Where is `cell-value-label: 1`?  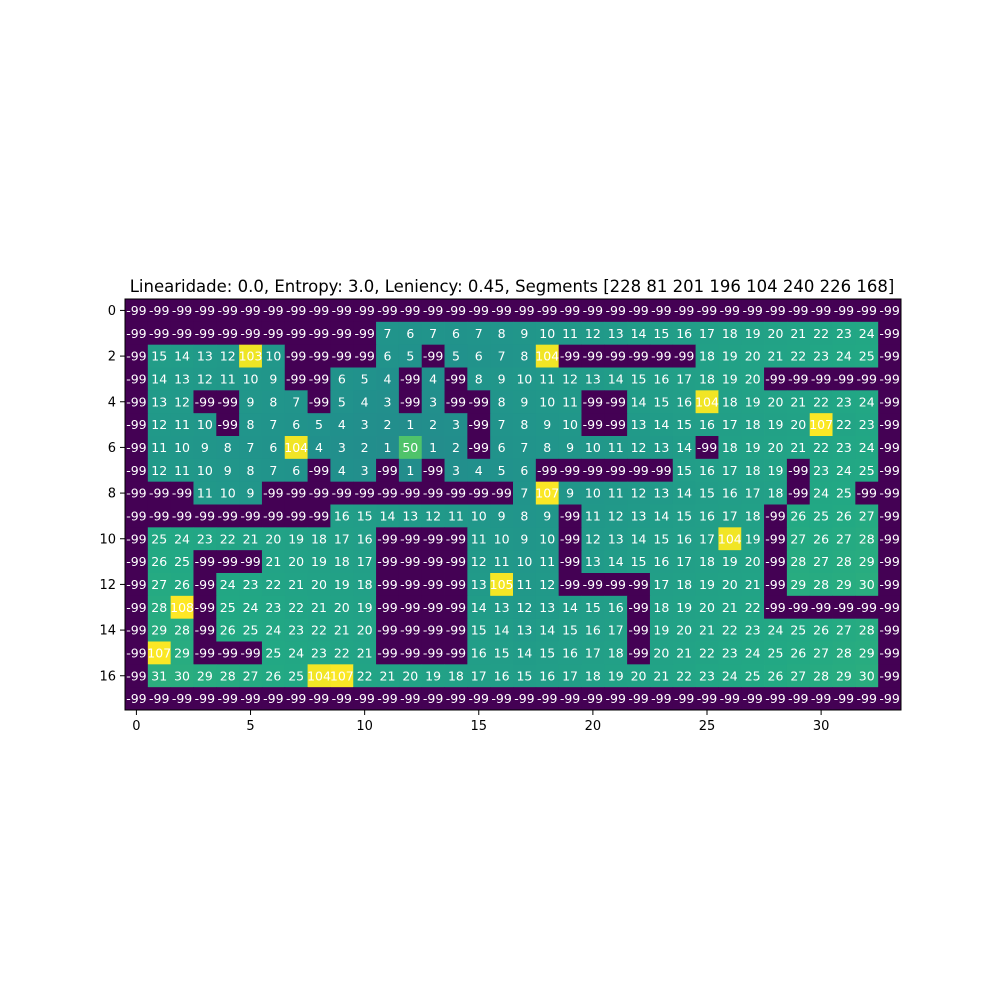
cell-value-label: 1 is located at coordinates (410, 424).